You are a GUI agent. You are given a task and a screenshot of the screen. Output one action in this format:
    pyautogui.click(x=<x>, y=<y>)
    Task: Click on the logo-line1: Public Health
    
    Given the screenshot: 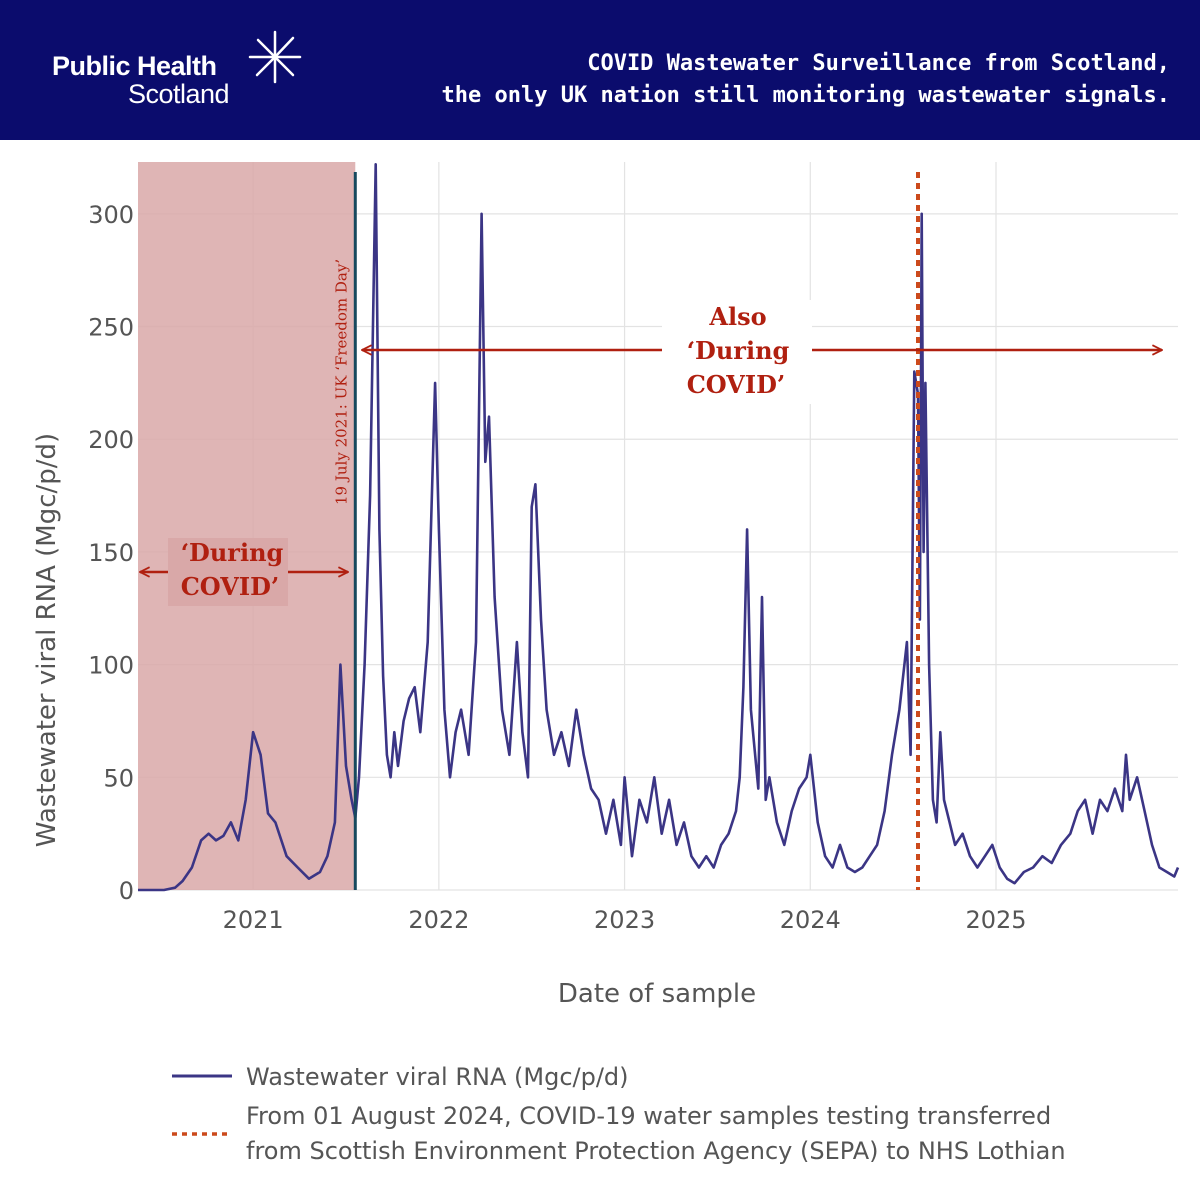 What is the action you would take?
    pyautogui.click(x=134, y=66)
    